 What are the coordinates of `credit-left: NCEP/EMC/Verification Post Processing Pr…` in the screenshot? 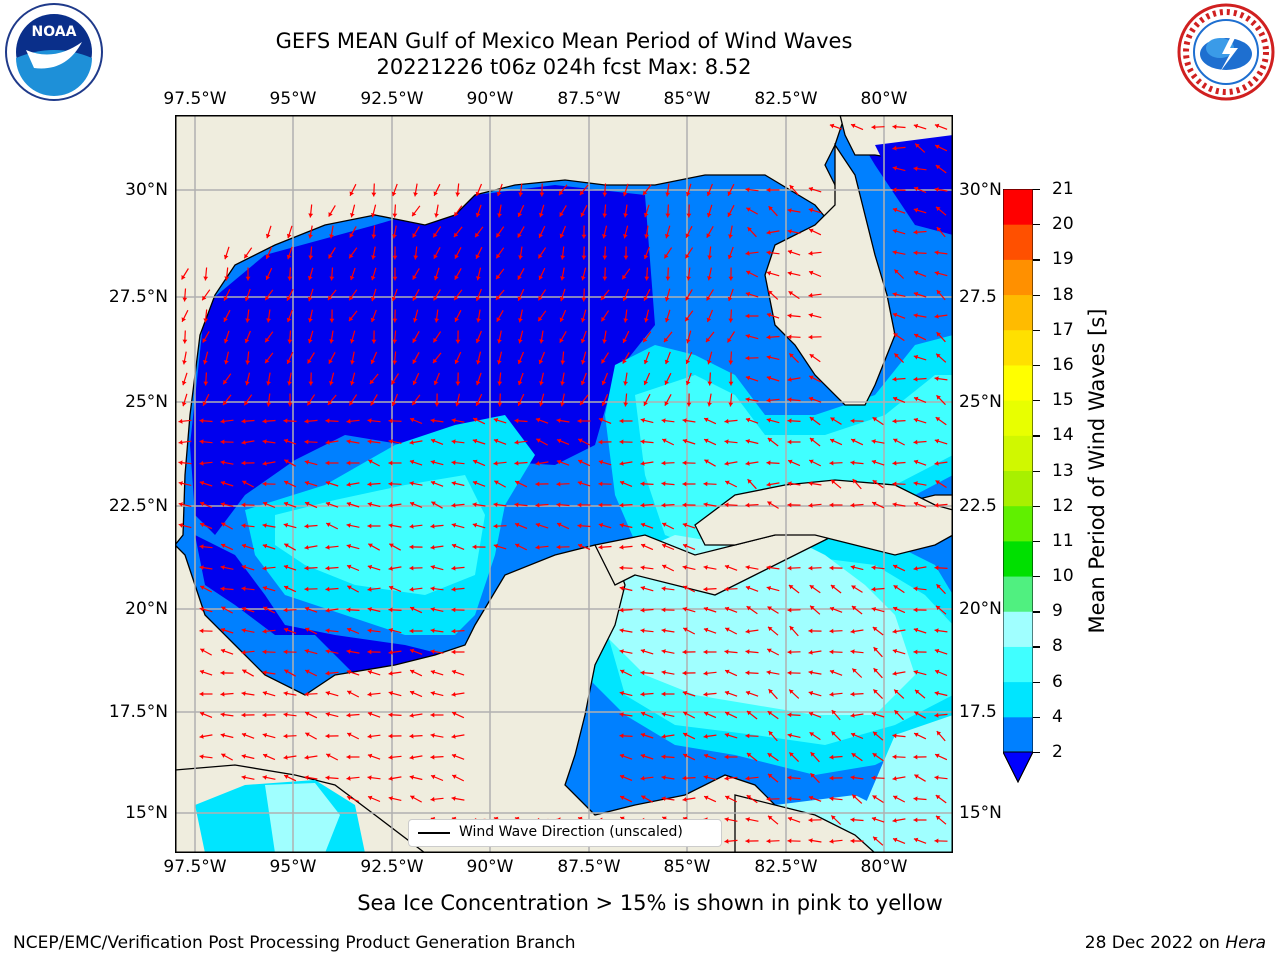 It's located at (294, 943).